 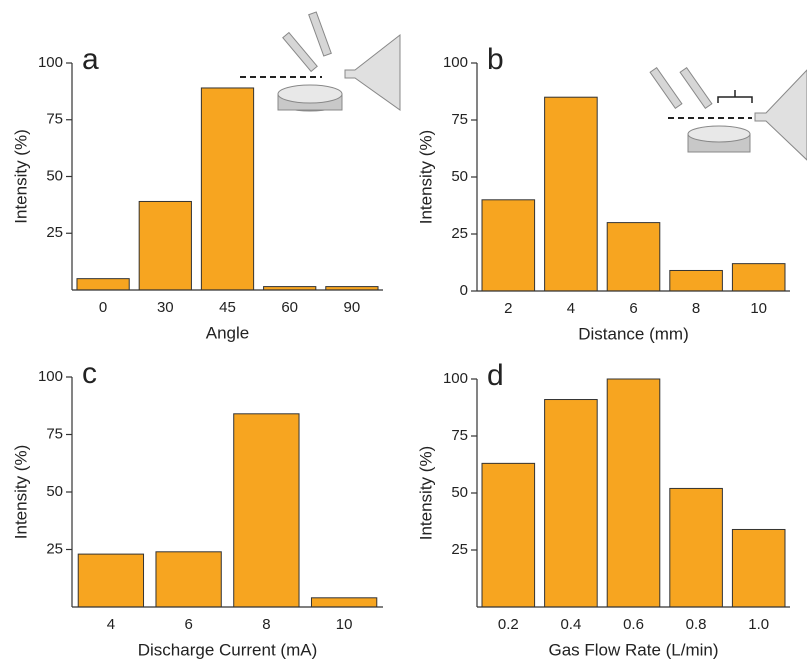 I want to click on x-tick-label: 45, so click(x=227, y=307).